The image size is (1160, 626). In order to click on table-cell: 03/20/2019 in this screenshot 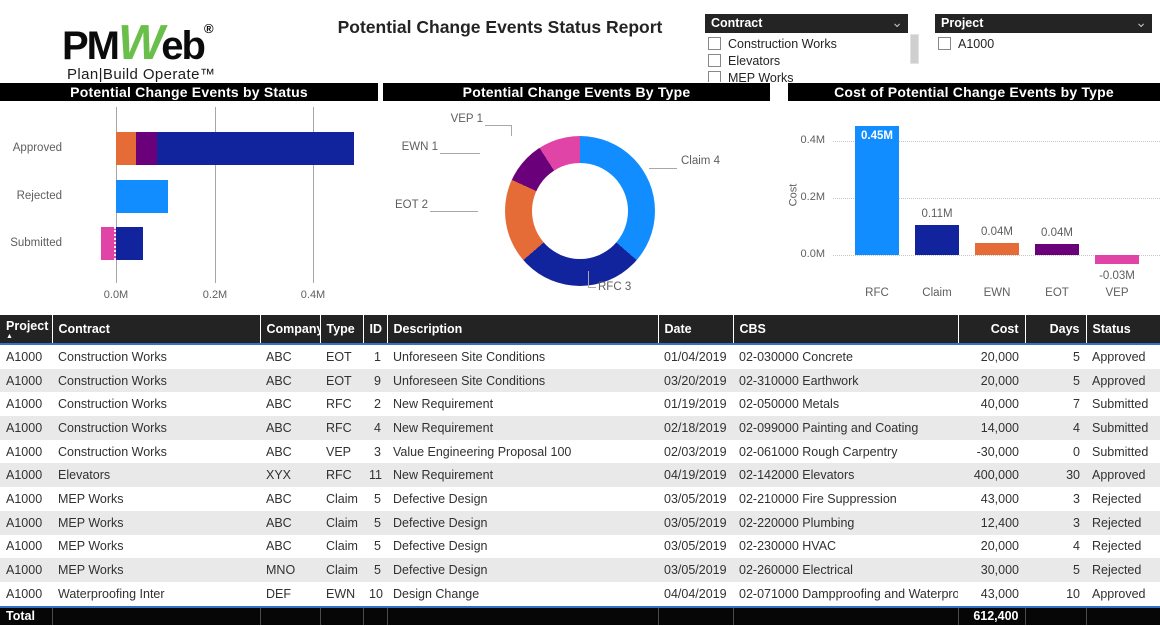, I will do `click(695, 380)`.